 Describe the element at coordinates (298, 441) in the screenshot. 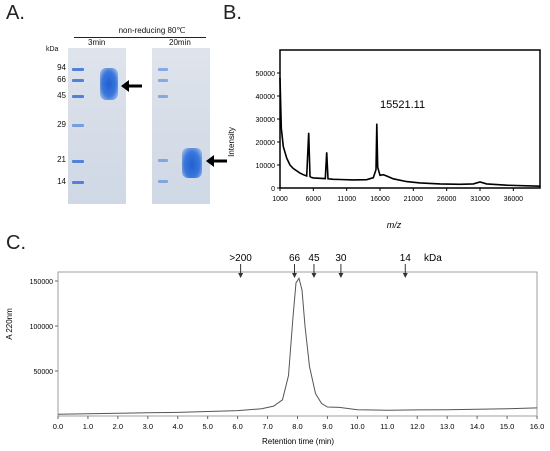

I see `sec-xlabel: Retention time (min)` at that location.